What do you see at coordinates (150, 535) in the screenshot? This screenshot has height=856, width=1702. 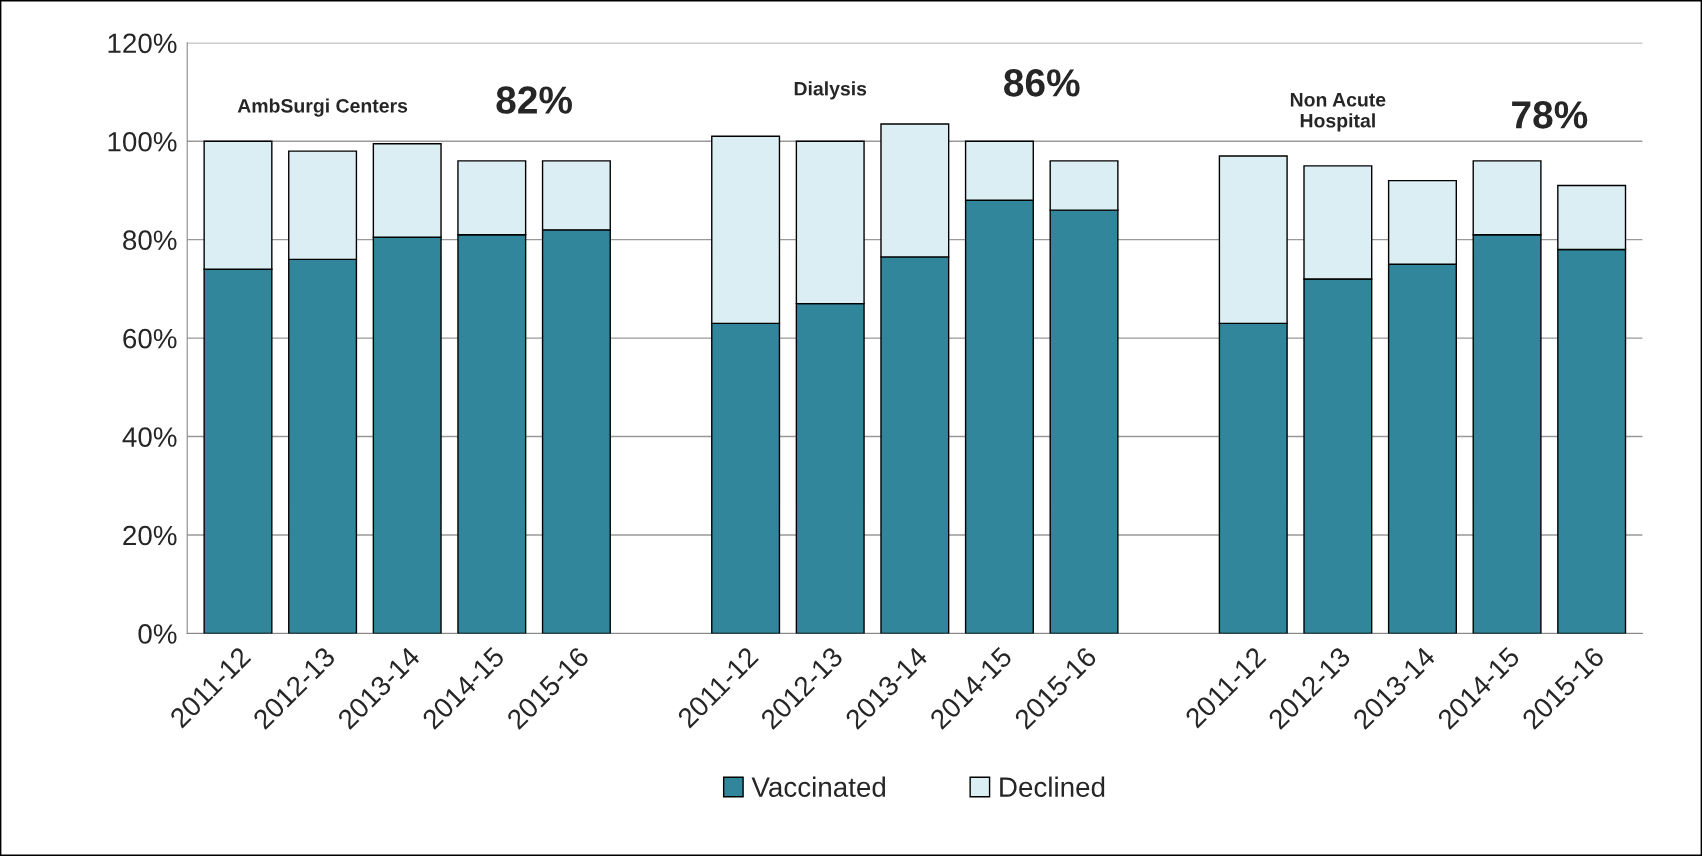 I see `y-tick-label: 20%` at bounding box center [150, 535].